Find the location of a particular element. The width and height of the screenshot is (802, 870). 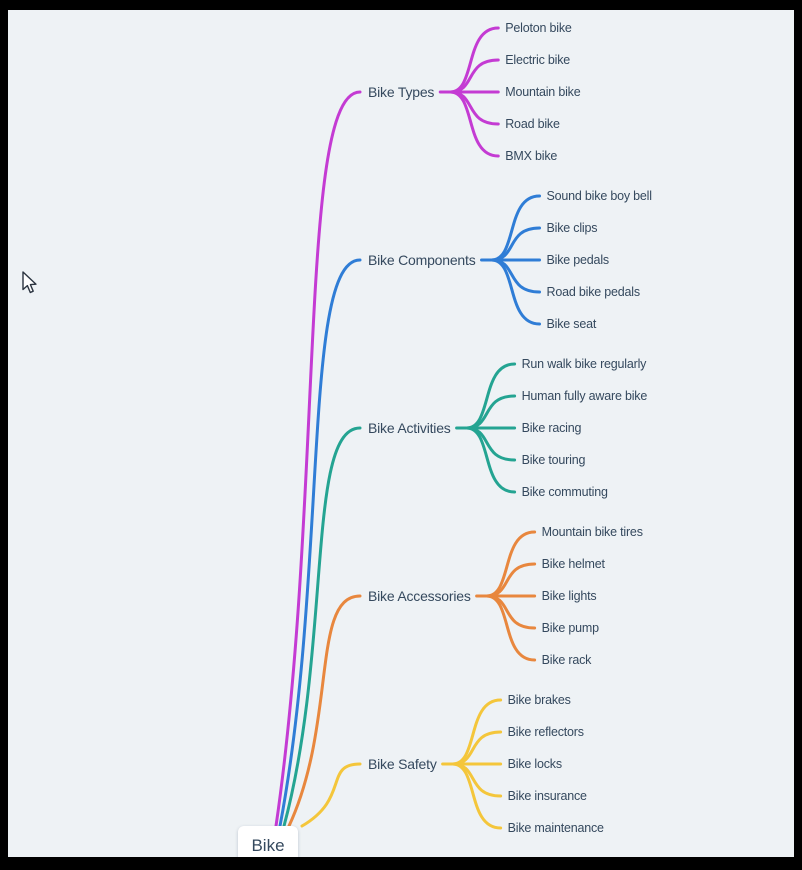

leaf-node-label: Bike lights is located at coordinates (569, 596).